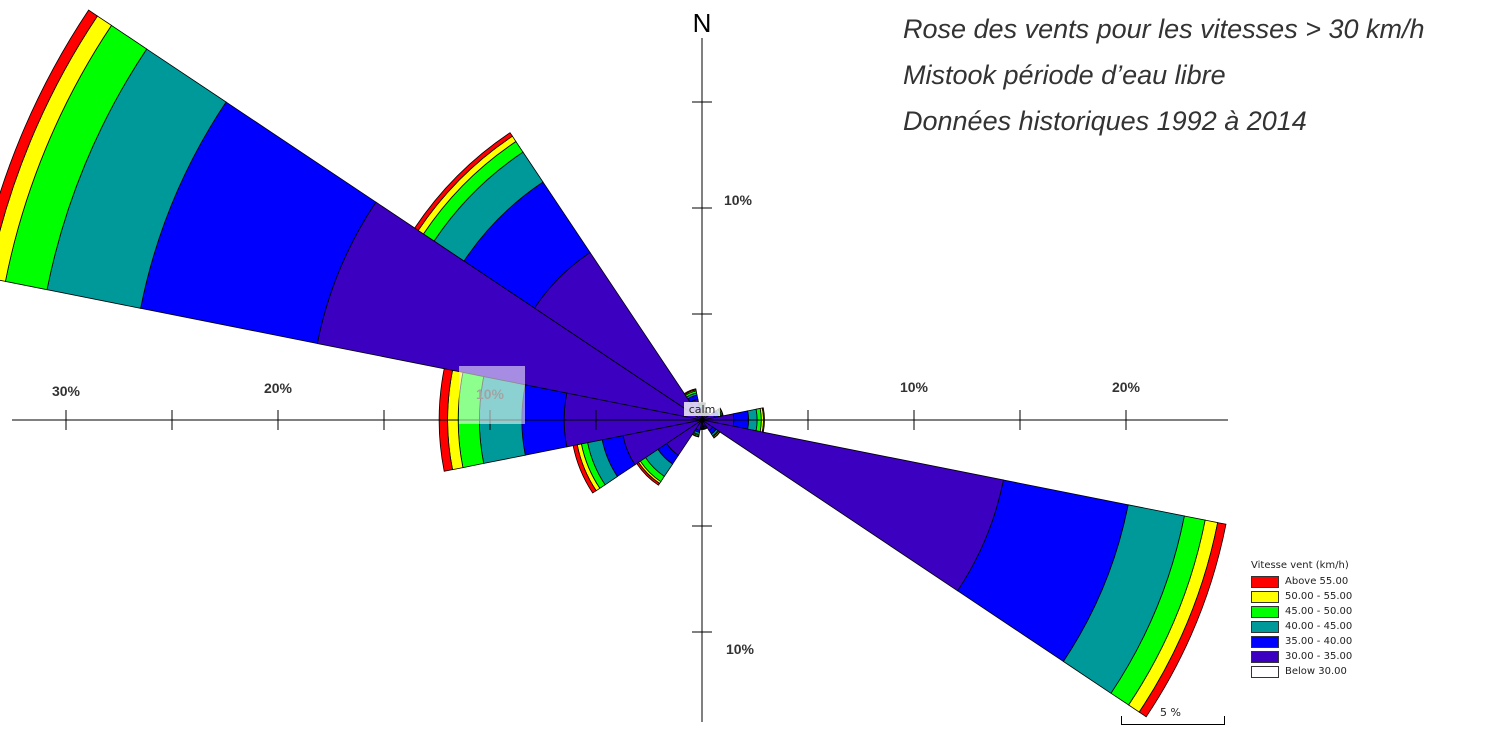 Image resolution: width=1502 pixels, height=734 pixels. What do you see at coordinates (1300, 565) in the screenshot?
I see `legend-title: Vitesse vent (km/h)` at bounding box center [1300, 565].